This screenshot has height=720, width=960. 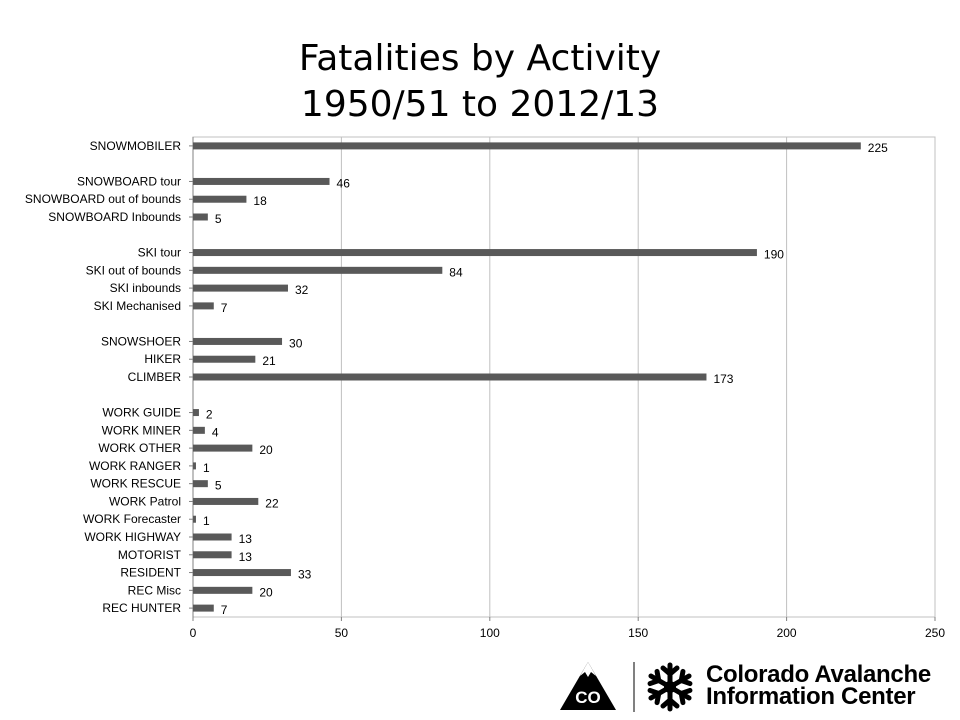 I want to click on logo-line-1: Colorado Avalanche, so click(x=818, y=674).